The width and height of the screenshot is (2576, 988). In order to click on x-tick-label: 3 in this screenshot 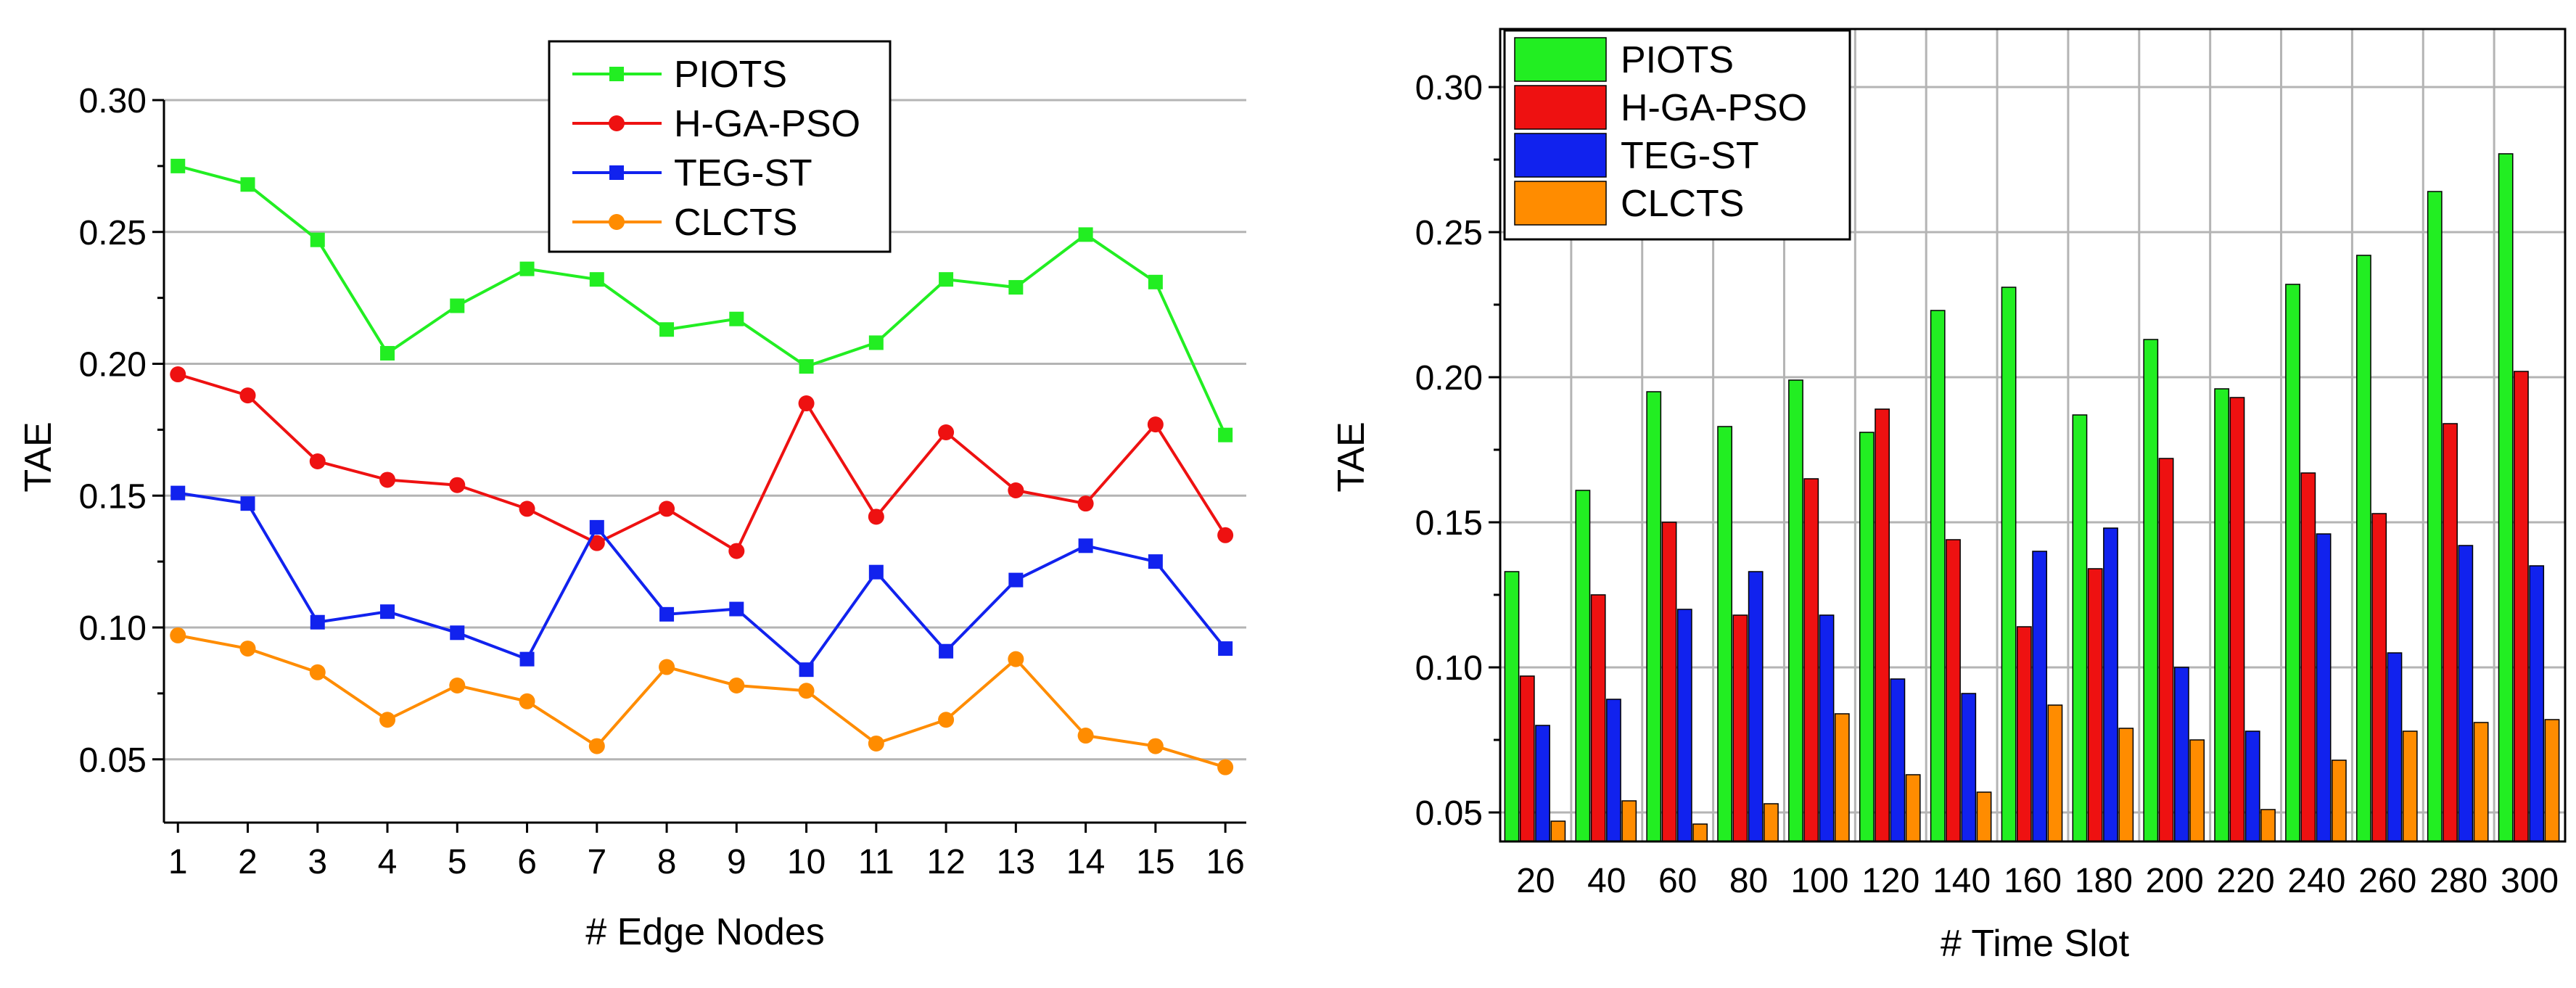, I will do `click(317, 862)`.